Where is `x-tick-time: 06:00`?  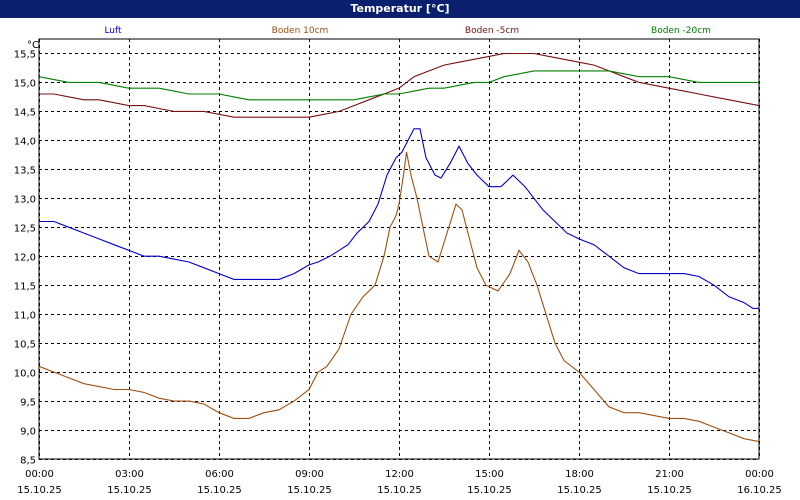
x-tick-time: 06:00 is located at coordinates (219, 474).